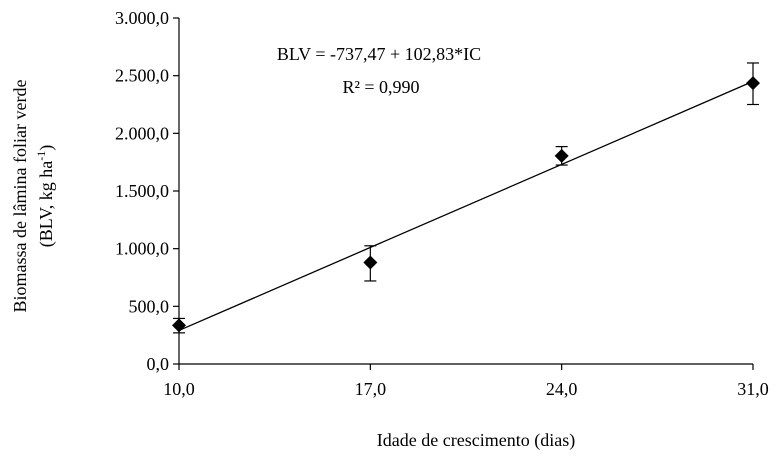  Describe the element at coordinates (46, 148) in the screenshot. I see `y-axis-title-closing: )` at that location.